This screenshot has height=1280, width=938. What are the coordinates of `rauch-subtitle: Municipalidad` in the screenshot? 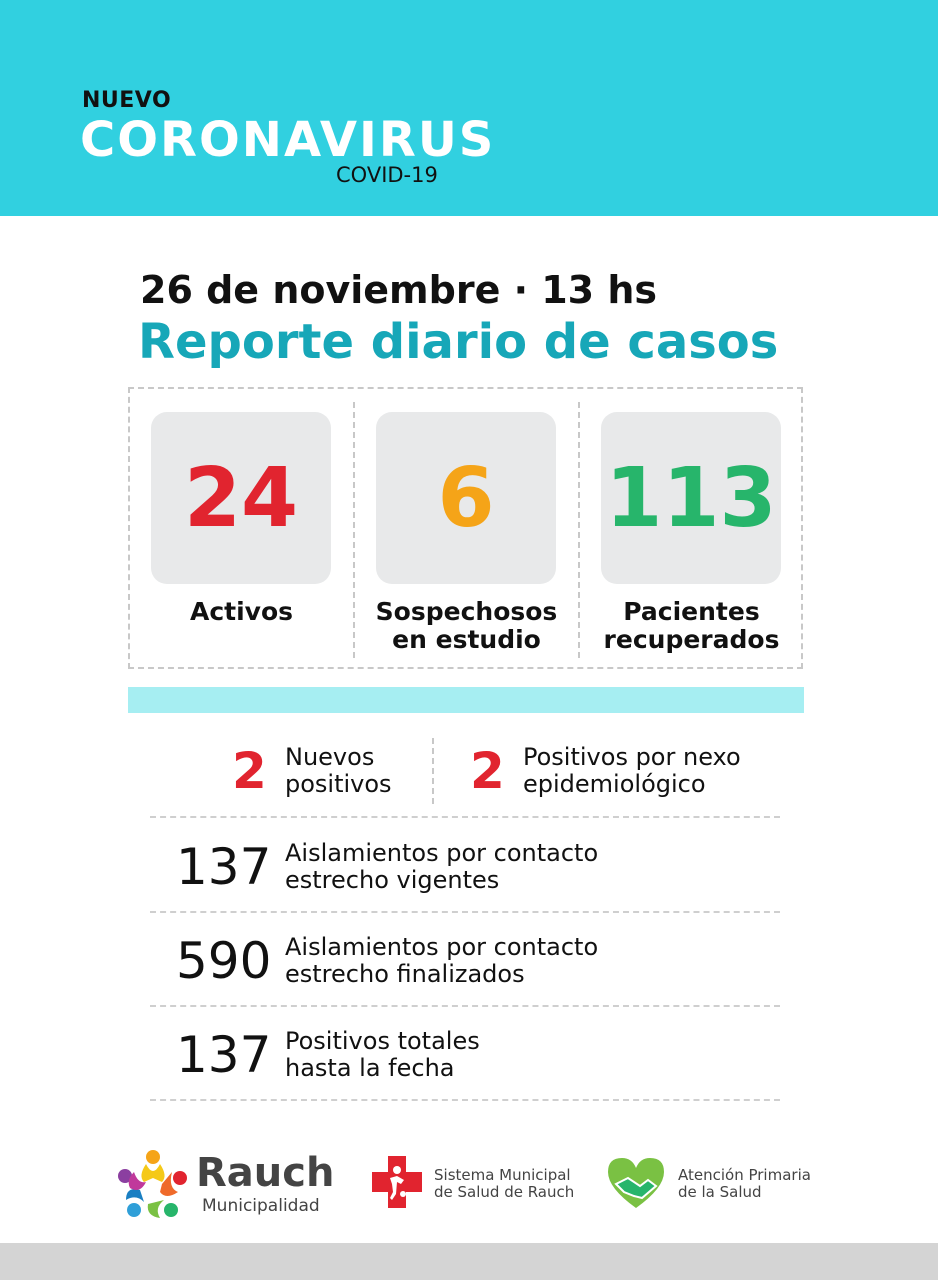 It's located at (261, 1206).